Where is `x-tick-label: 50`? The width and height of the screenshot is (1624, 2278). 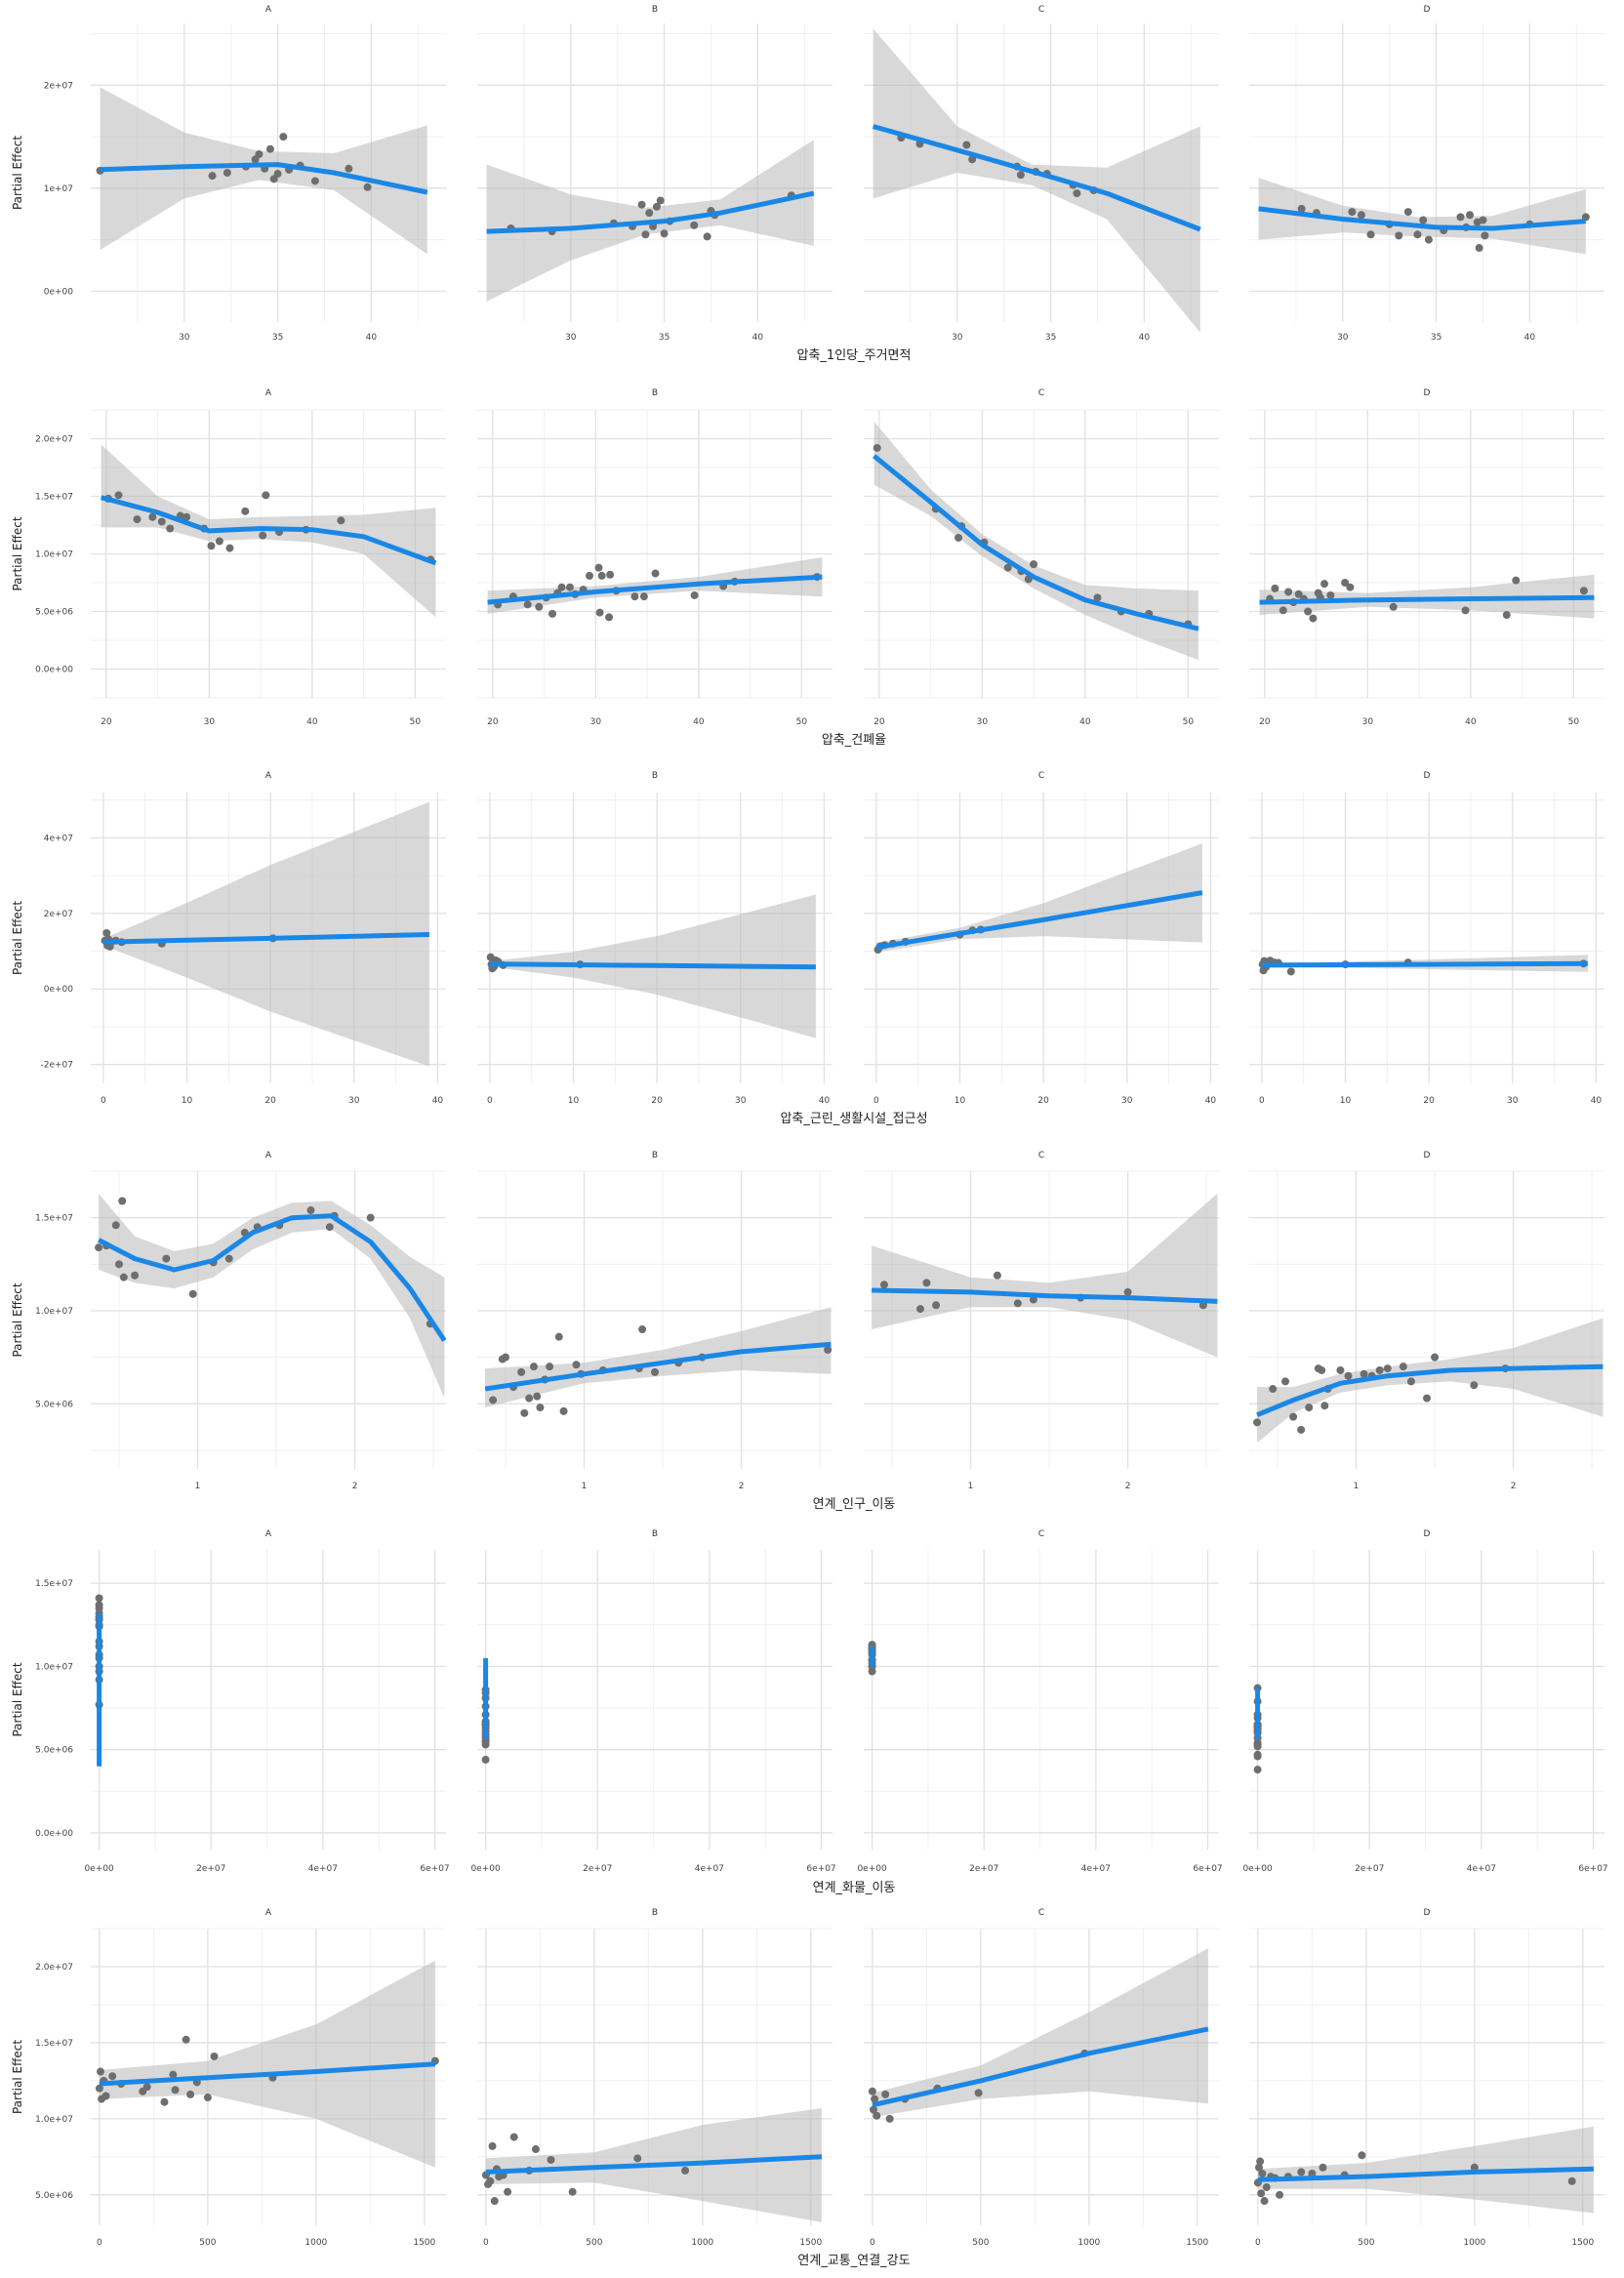 x-tick-label: 50 is located at coordinates (1189, 722).